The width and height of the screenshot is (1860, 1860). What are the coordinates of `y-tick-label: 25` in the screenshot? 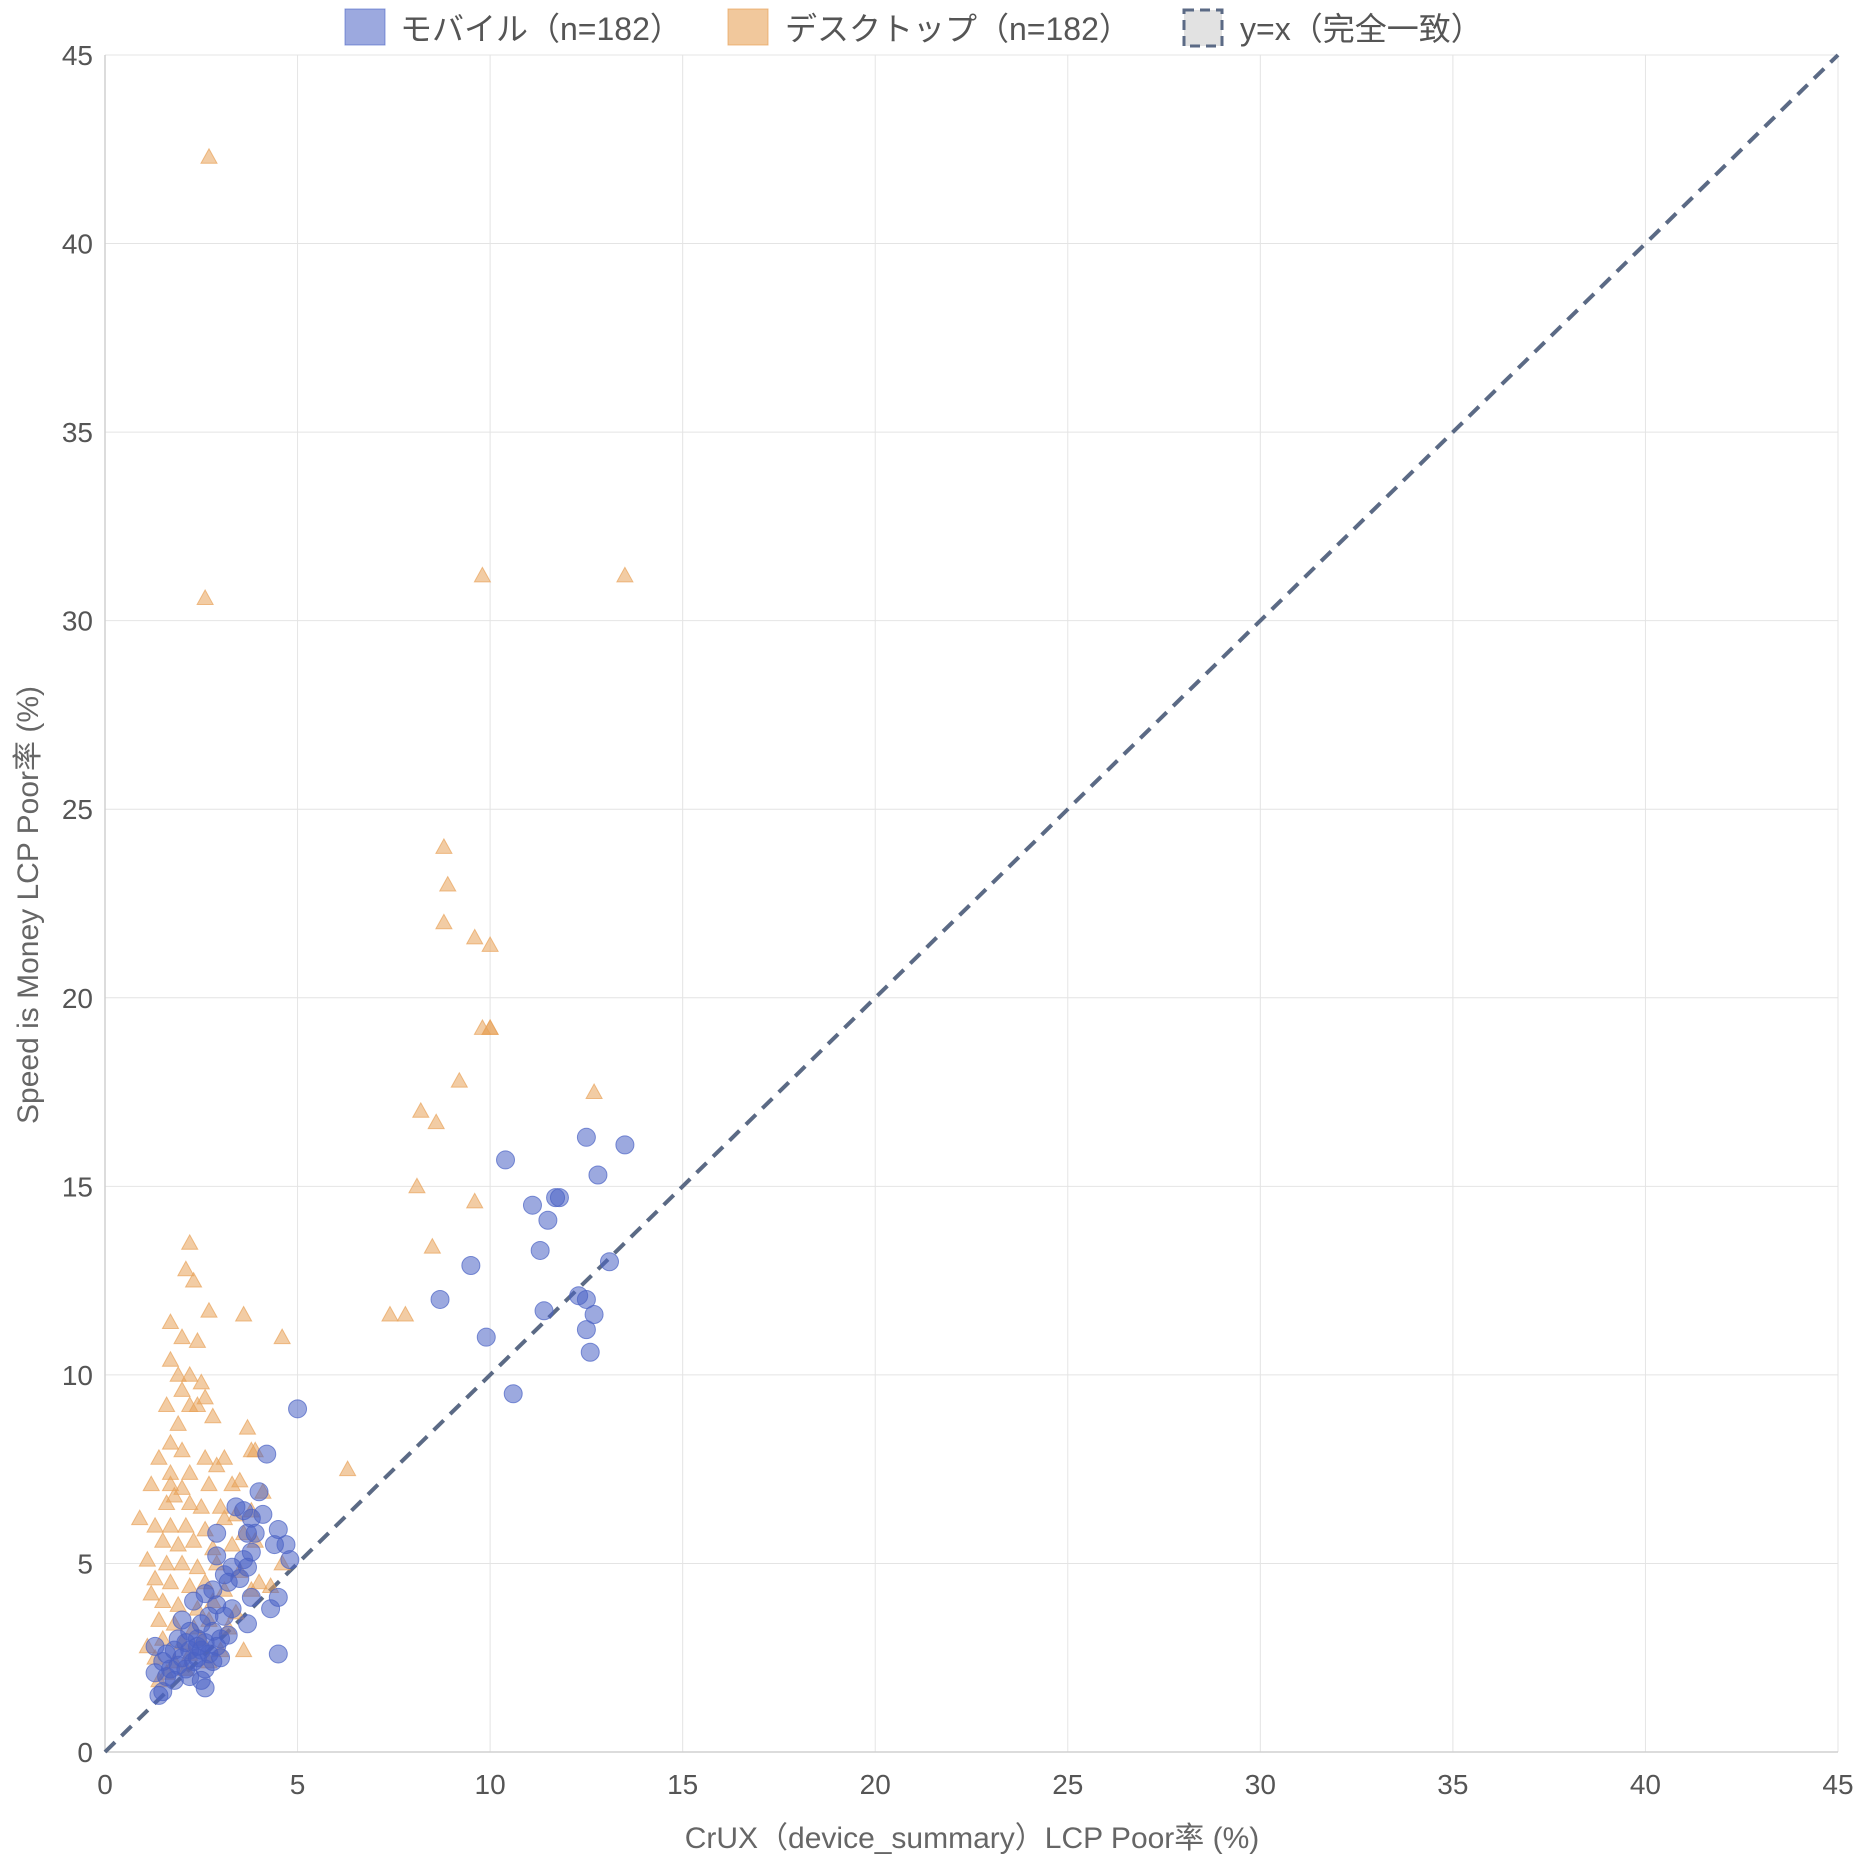 It's located at (77, 809).